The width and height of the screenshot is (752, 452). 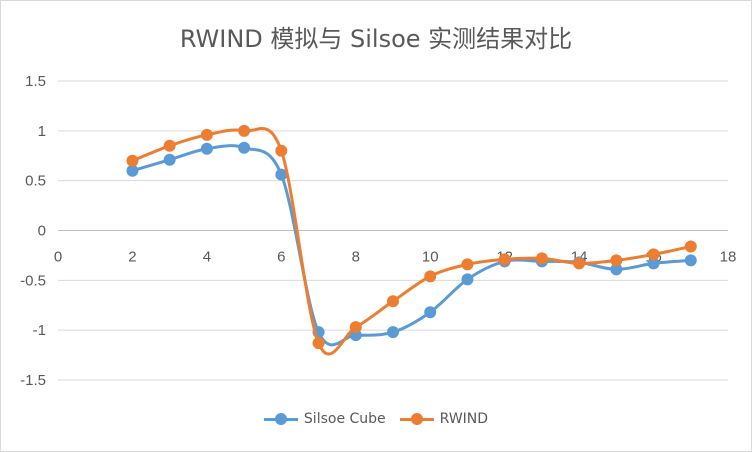 I want to click on x-tick-label: 18, so click(x=728, y=257).